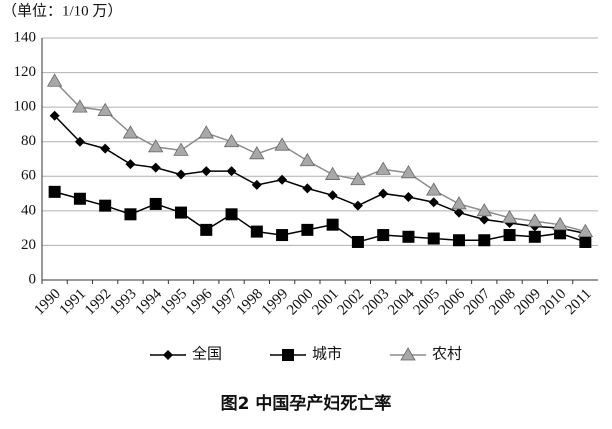 The width and height of the screenshot is (612, 429). Describe the element at coordinates (320, 217) in the screenshot. I see `series-line` at that location.